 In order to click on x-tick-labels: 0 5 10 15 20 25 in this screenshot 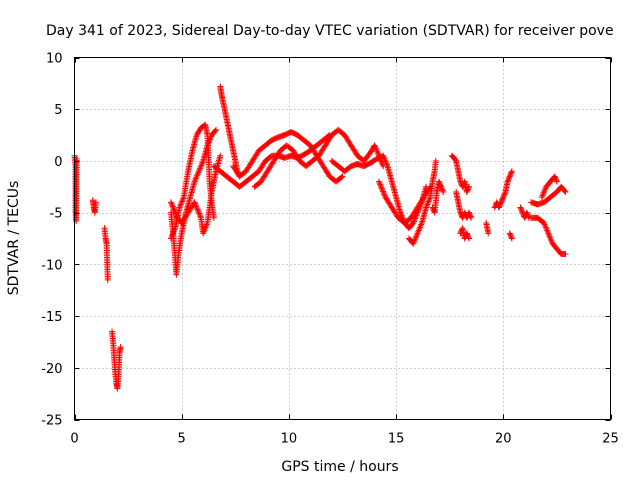, I will do `click(344, 439)`.